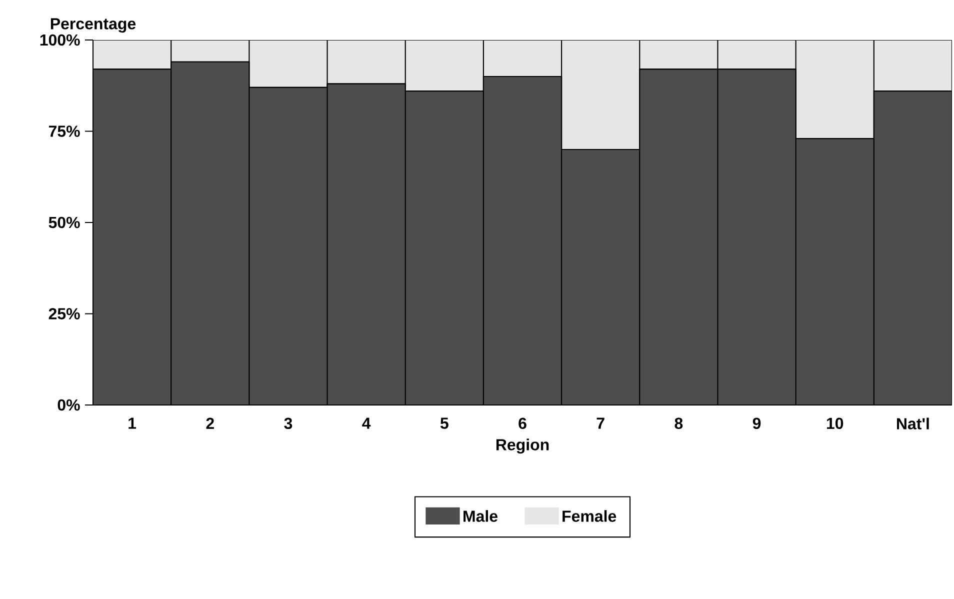 The image size is (954, 599). I want to click on x-tick-label: 2, so click(210, 423).